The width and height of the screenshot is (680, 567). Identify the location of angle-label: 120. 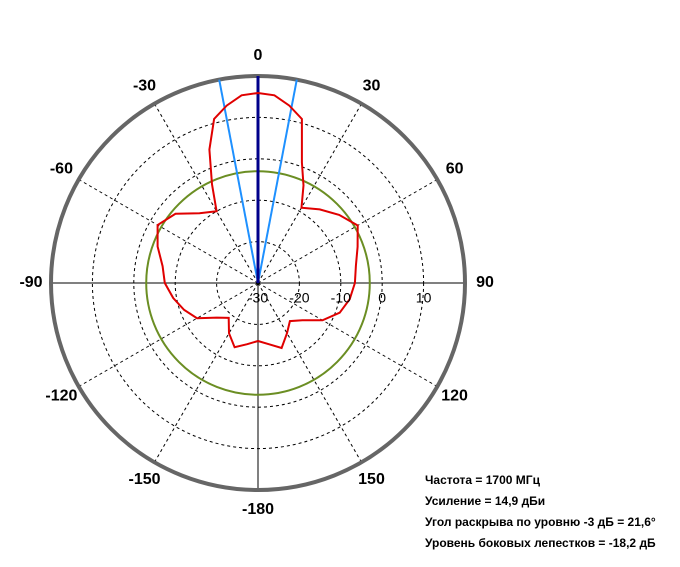
(454, 396).